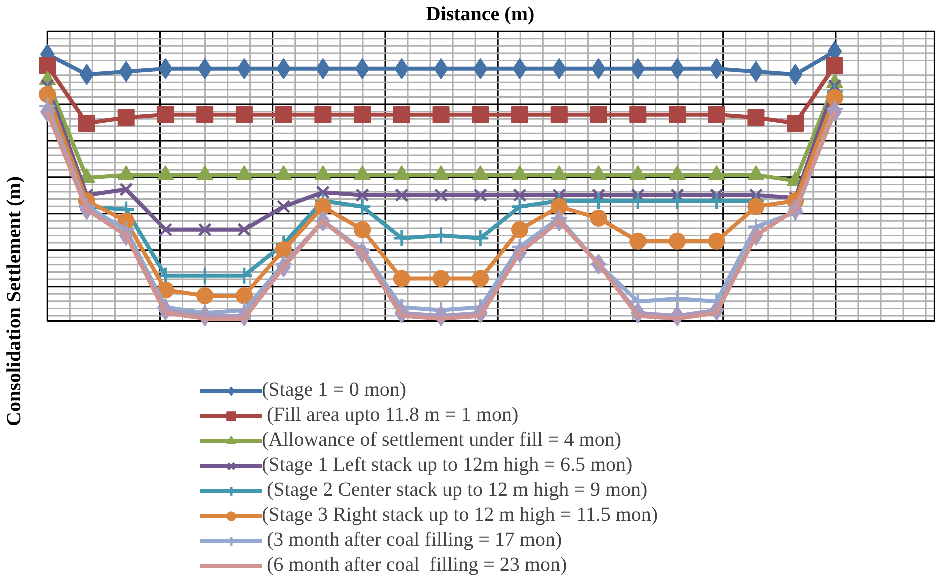  I want to click on legend-label: (3 month after coal filling = 17 mon), so click(414, 540).